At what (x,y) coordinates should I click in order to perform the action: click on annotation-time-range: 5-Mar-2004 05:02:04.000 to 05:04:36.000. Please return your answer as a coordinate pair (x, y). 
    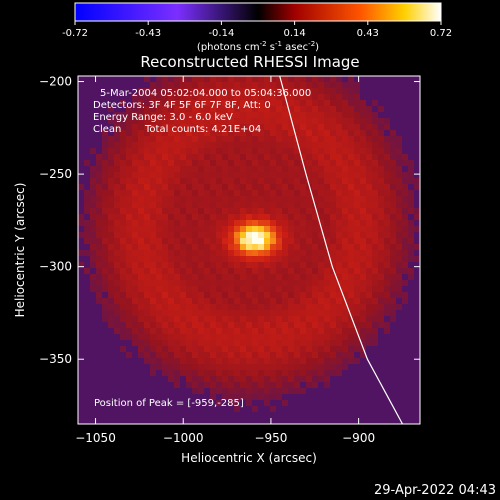
    Looking at the image, I should click on (205, 93).